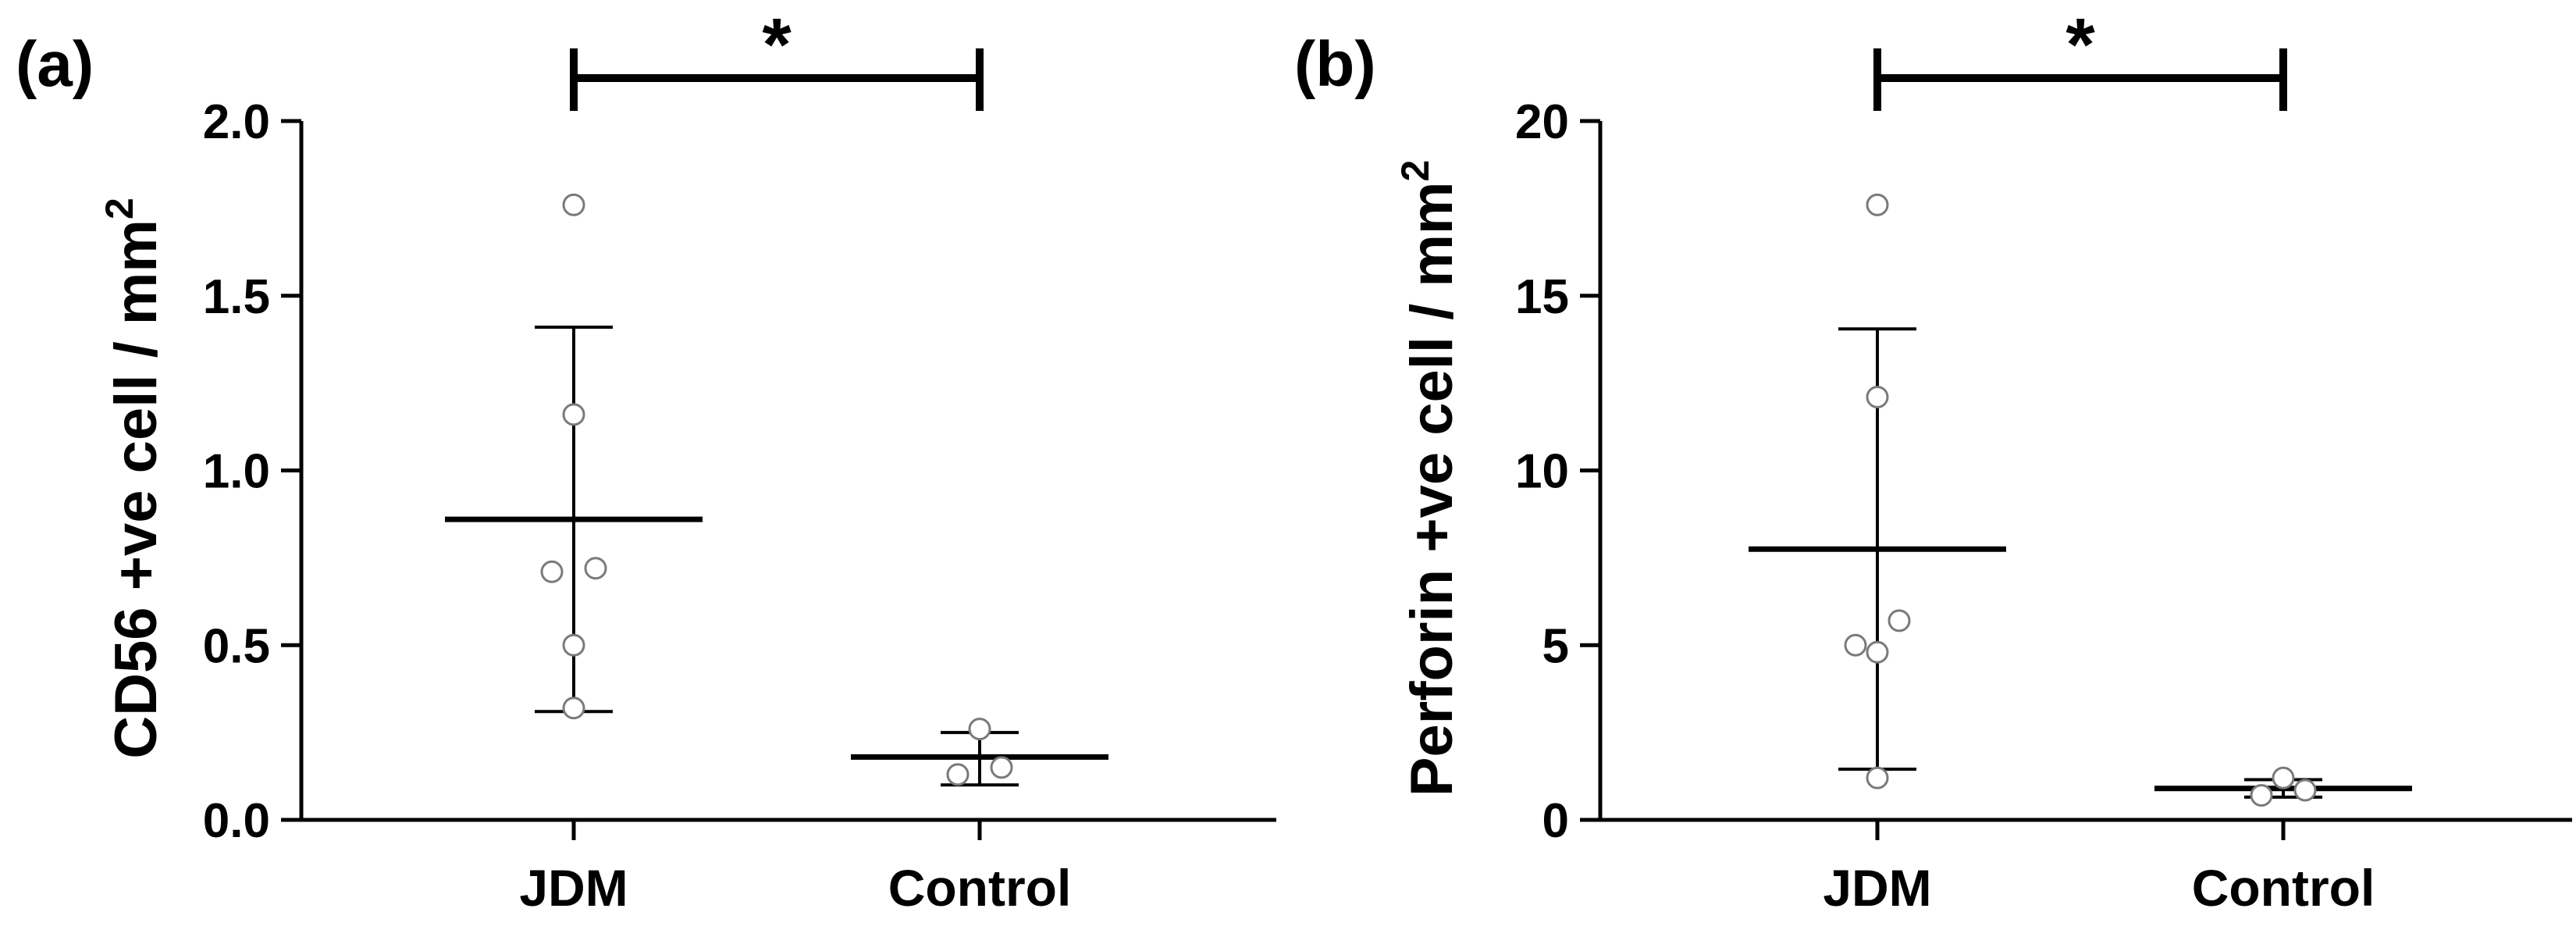  What do you see at coordinates (1335, 64) in the screenshot?
I see `panel-label: (b)` at bounding box center [1335, 64].